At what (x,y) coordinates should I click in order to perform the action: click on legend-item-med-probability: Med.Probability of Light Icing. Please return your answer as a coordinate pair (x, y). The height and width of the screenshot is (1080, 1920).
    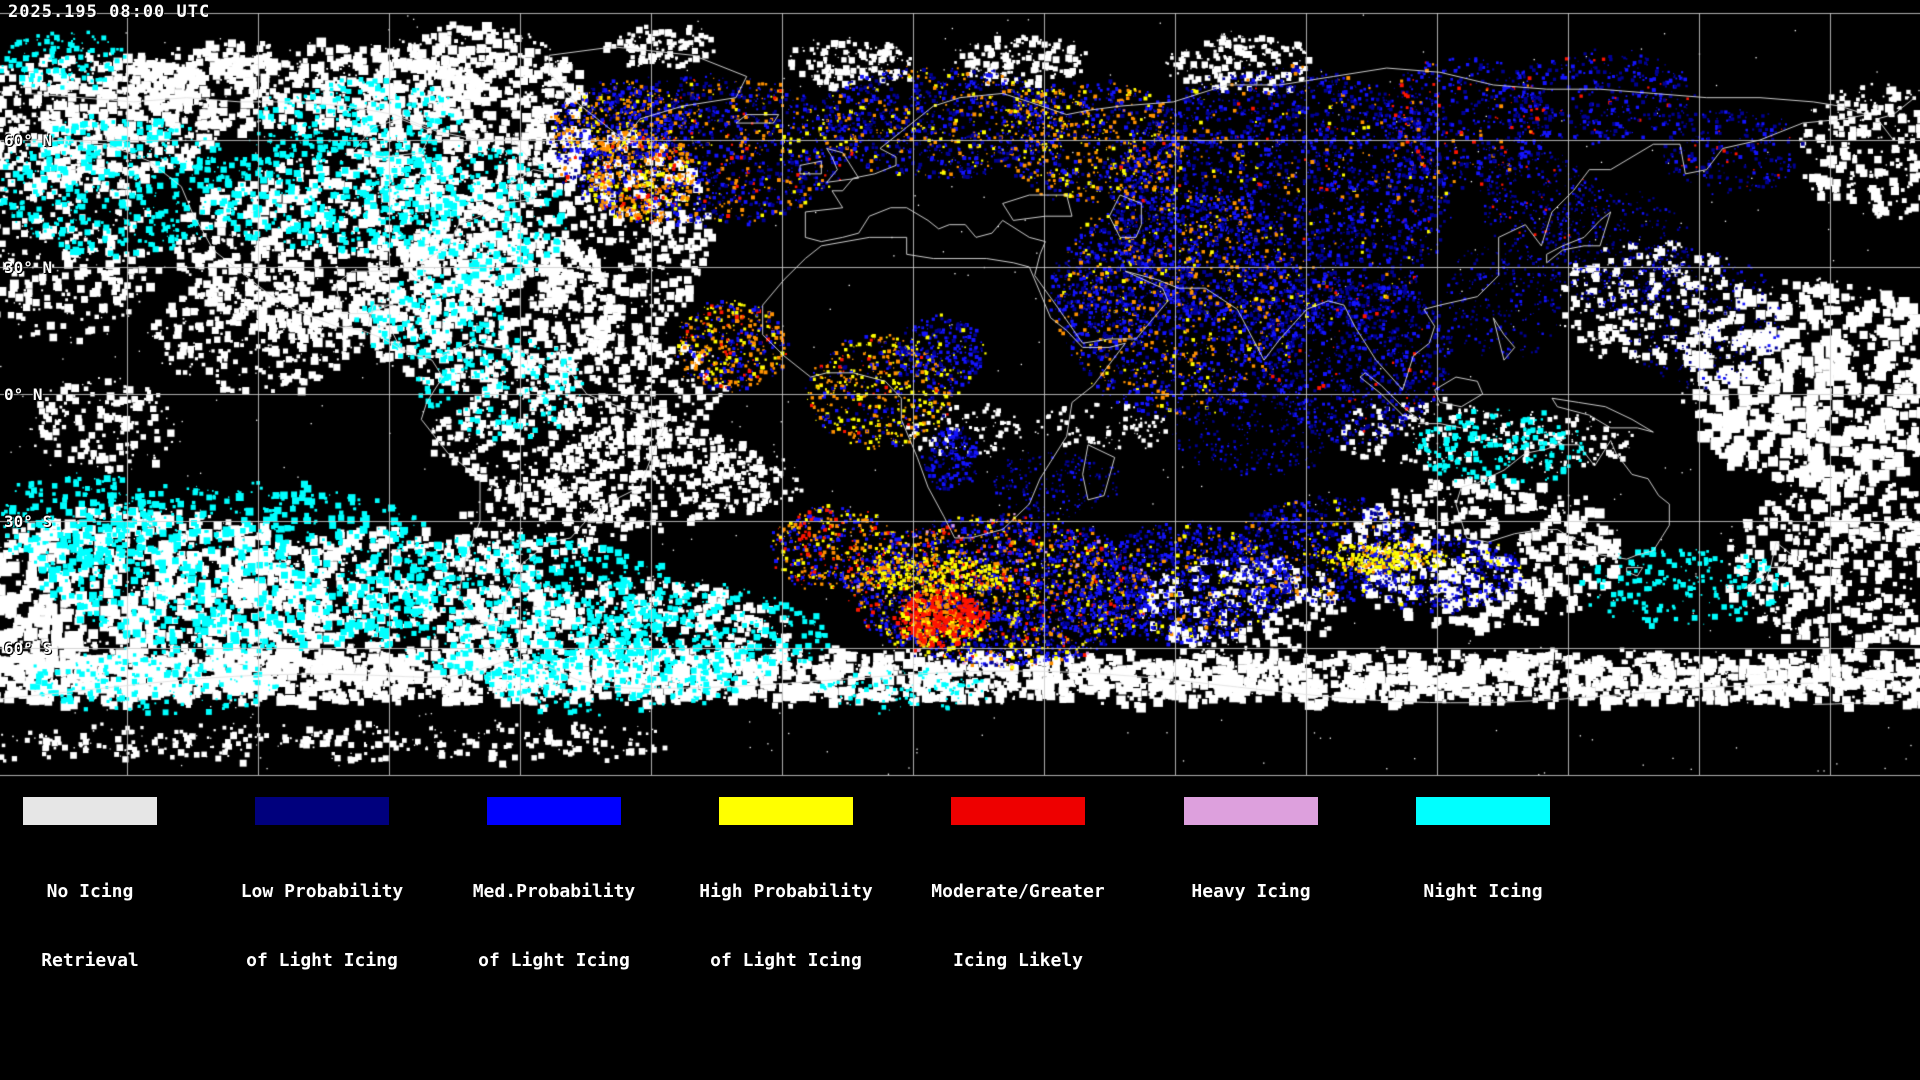
    Looking at the image, I should click on (554, 907).